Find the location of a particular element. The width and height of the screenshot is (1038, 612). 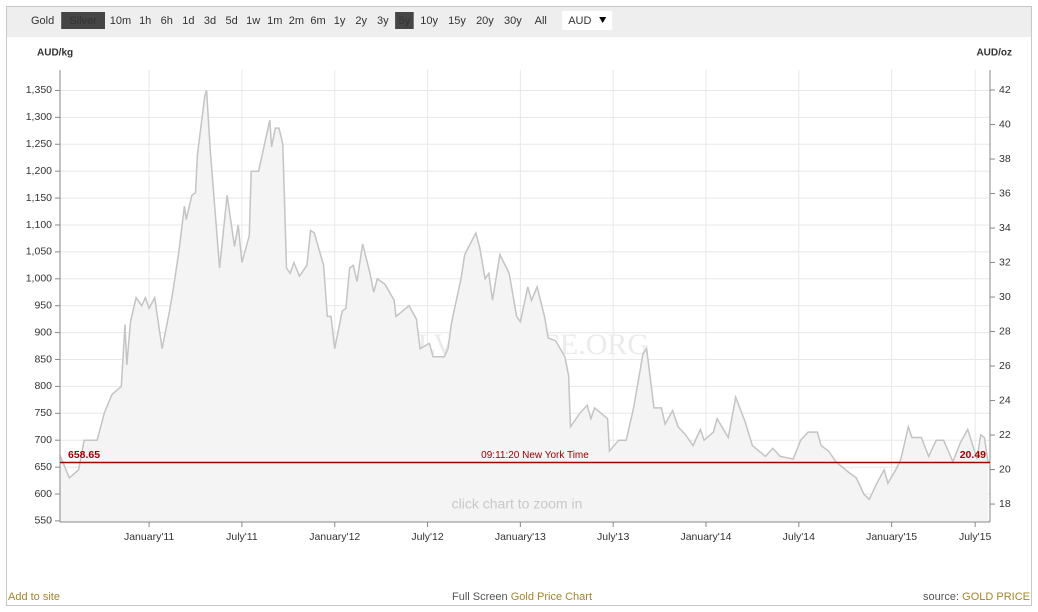

full-screen-prefix: Full Screen is located at coordinates (480, 597).